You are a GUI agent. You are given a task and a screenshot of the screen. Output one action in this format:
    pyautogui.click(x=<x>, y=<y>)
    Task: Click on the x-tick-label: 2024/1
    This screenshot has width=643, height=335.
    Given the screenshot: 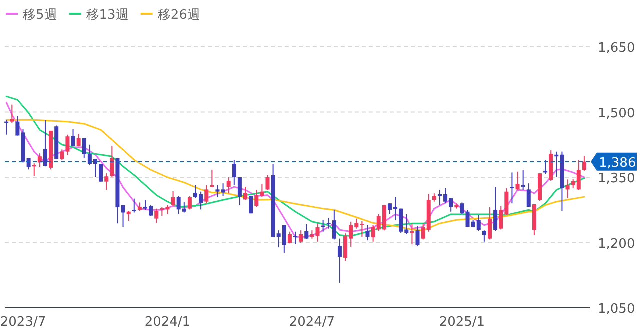 What is the action you would take?
    pyautogui.click(x=167, y=322)
    